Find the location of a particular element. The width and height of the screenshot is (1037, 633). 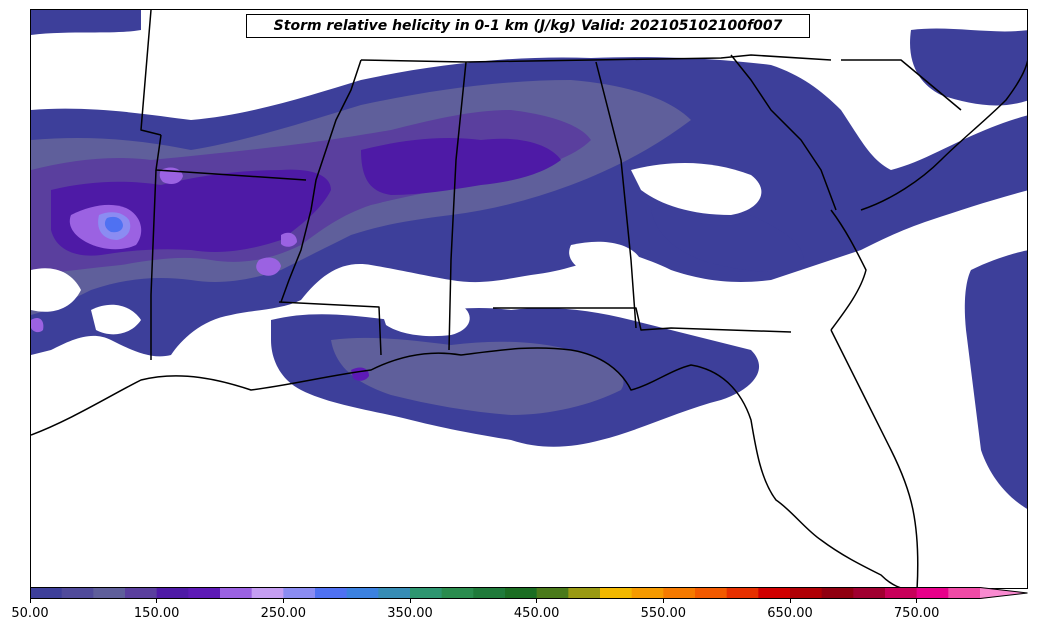

colorbar-outline is located at coordinates (529, 593).